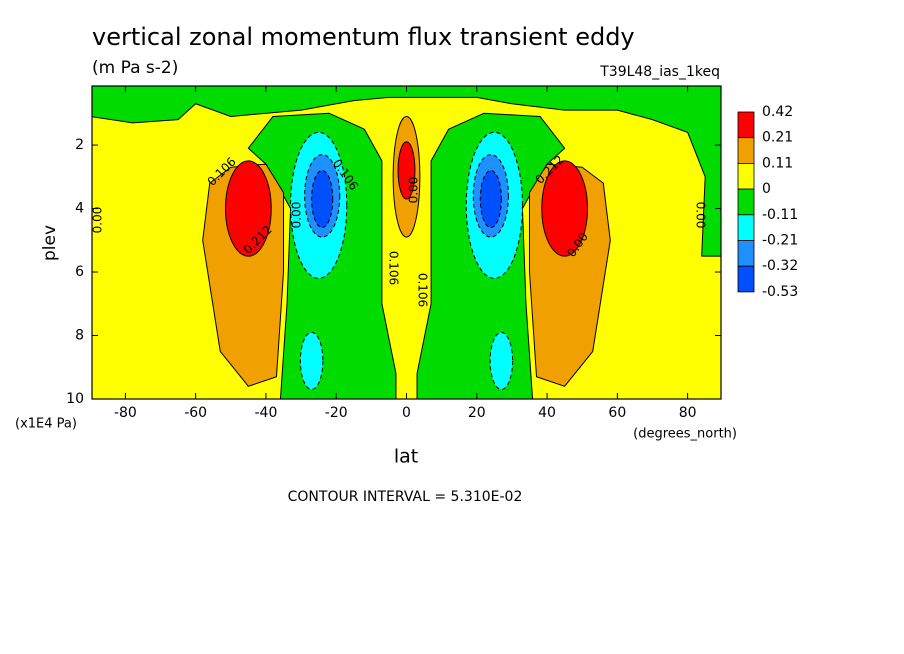 This screenshot has height=654, width=904. What do you see at coordinates (617, 413) in the screenshot?
I see `x-tick-label: 60` at bounding box center [617, 413].